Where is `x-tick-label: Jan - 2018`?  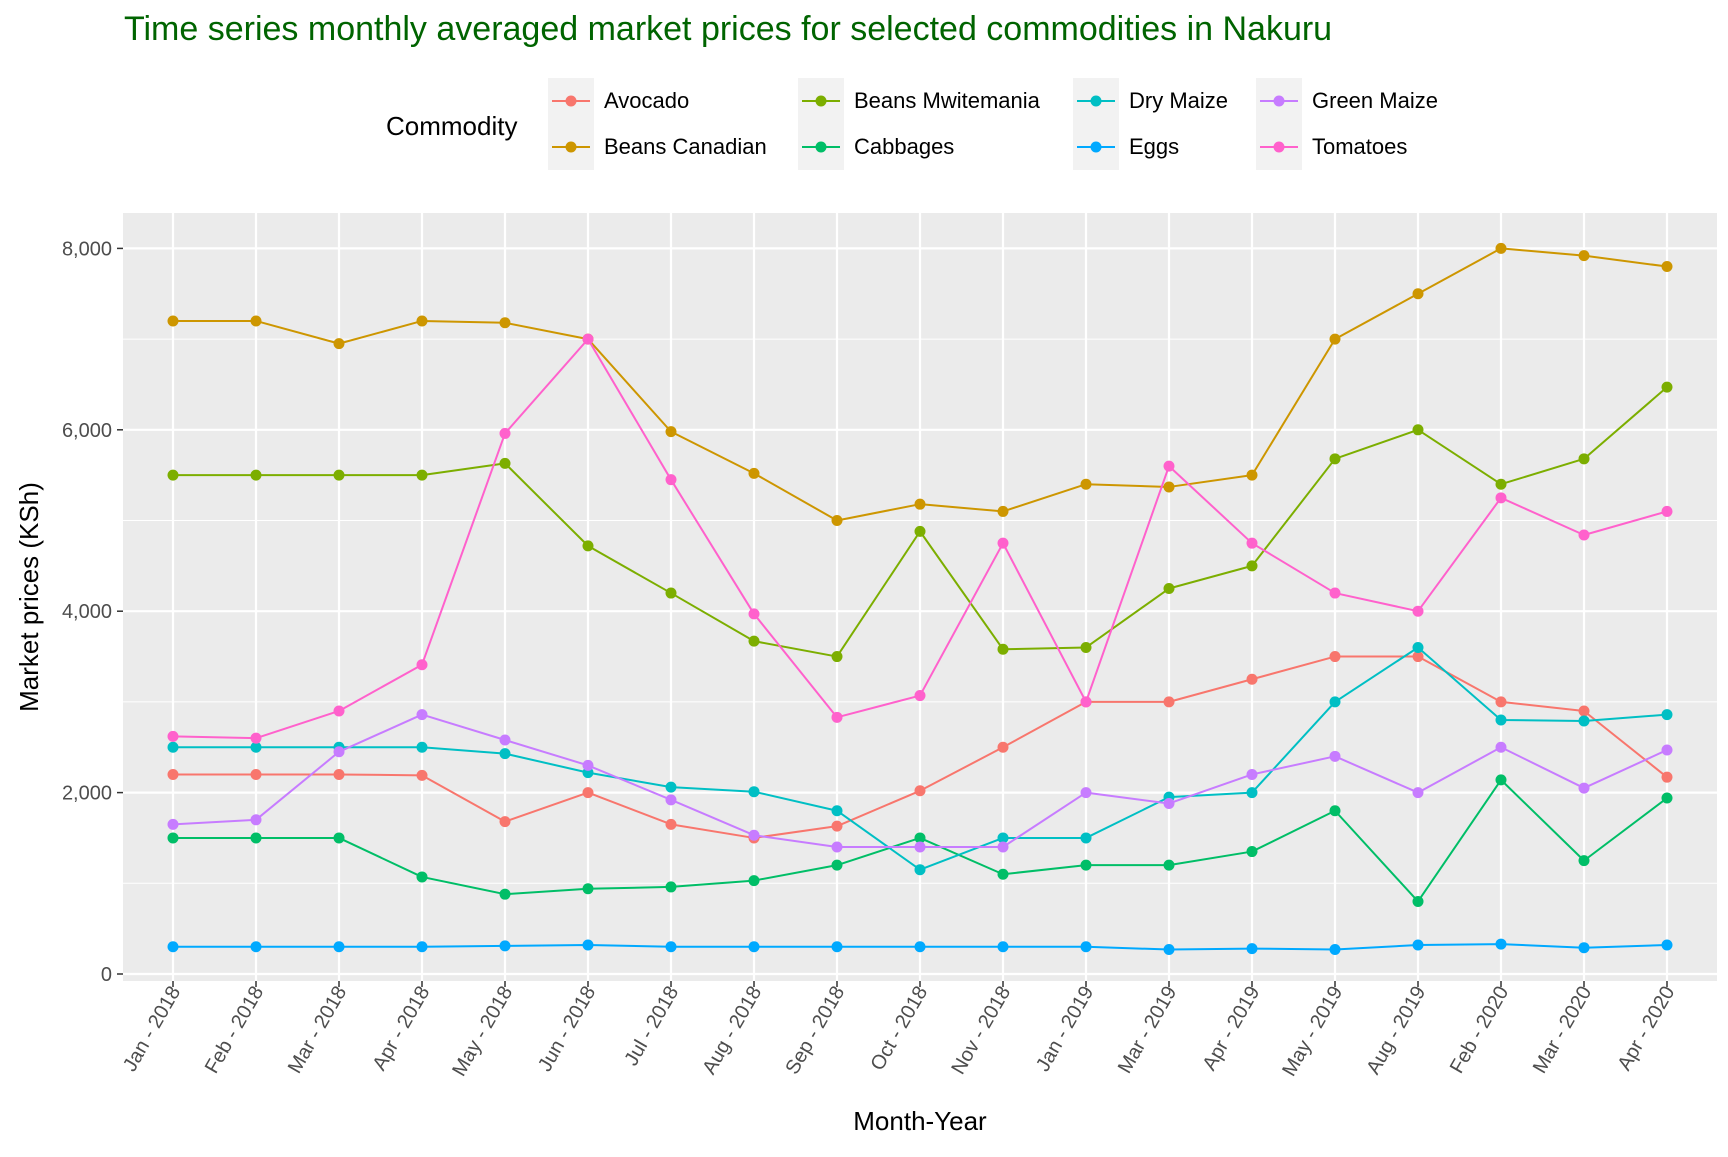
x-tick-label: Jan - 2018 is located at coordinates (152, 1029).